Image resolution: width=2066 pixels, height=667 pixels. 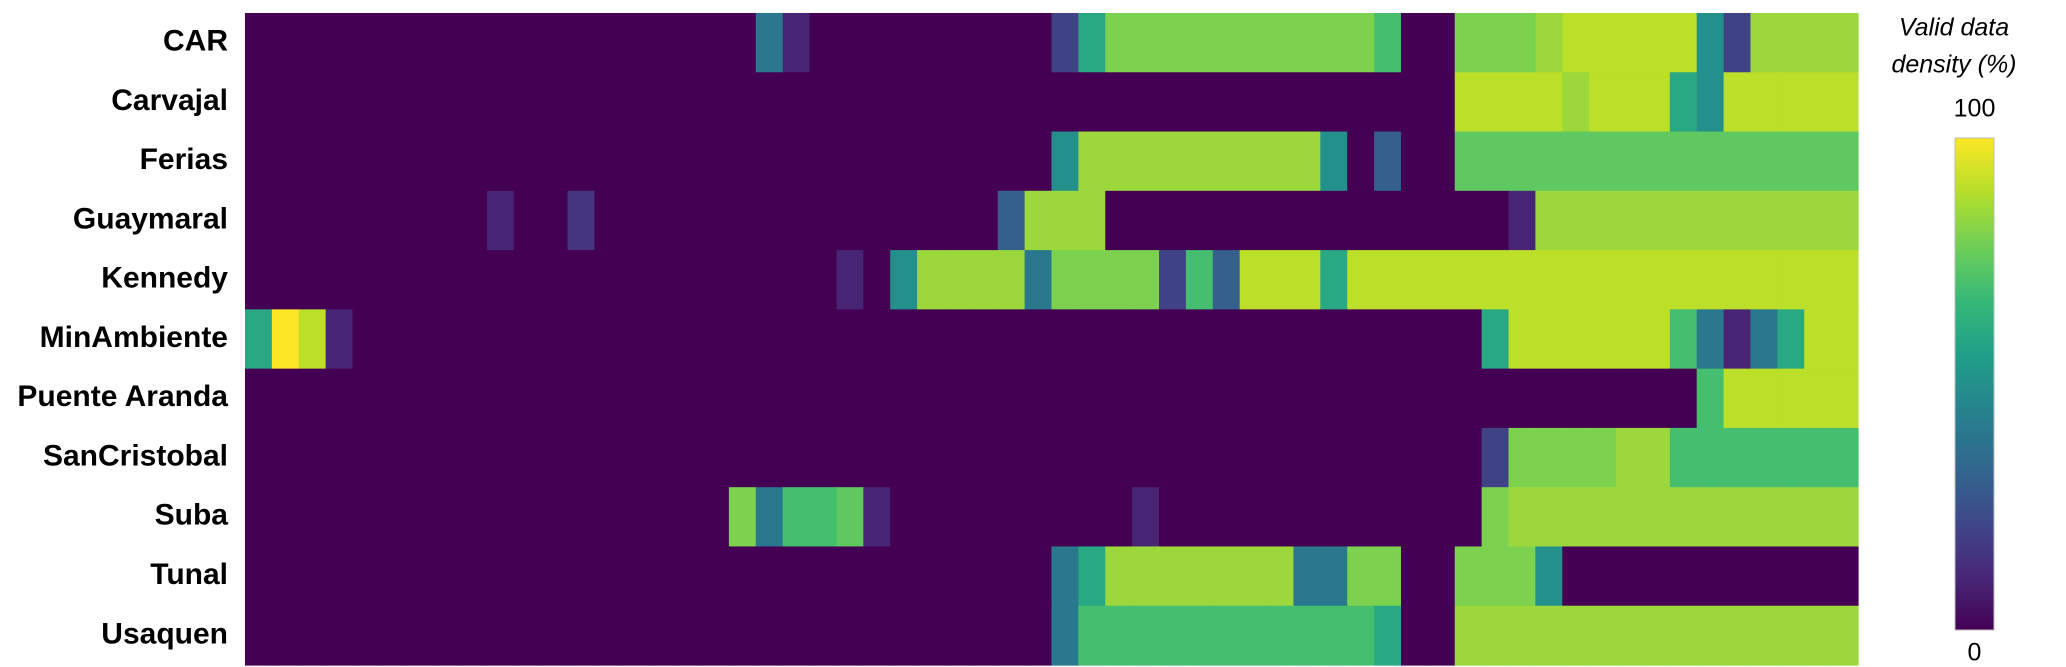 I want to click on colorbar-title: Valid data, so click(x=1954, y=28).